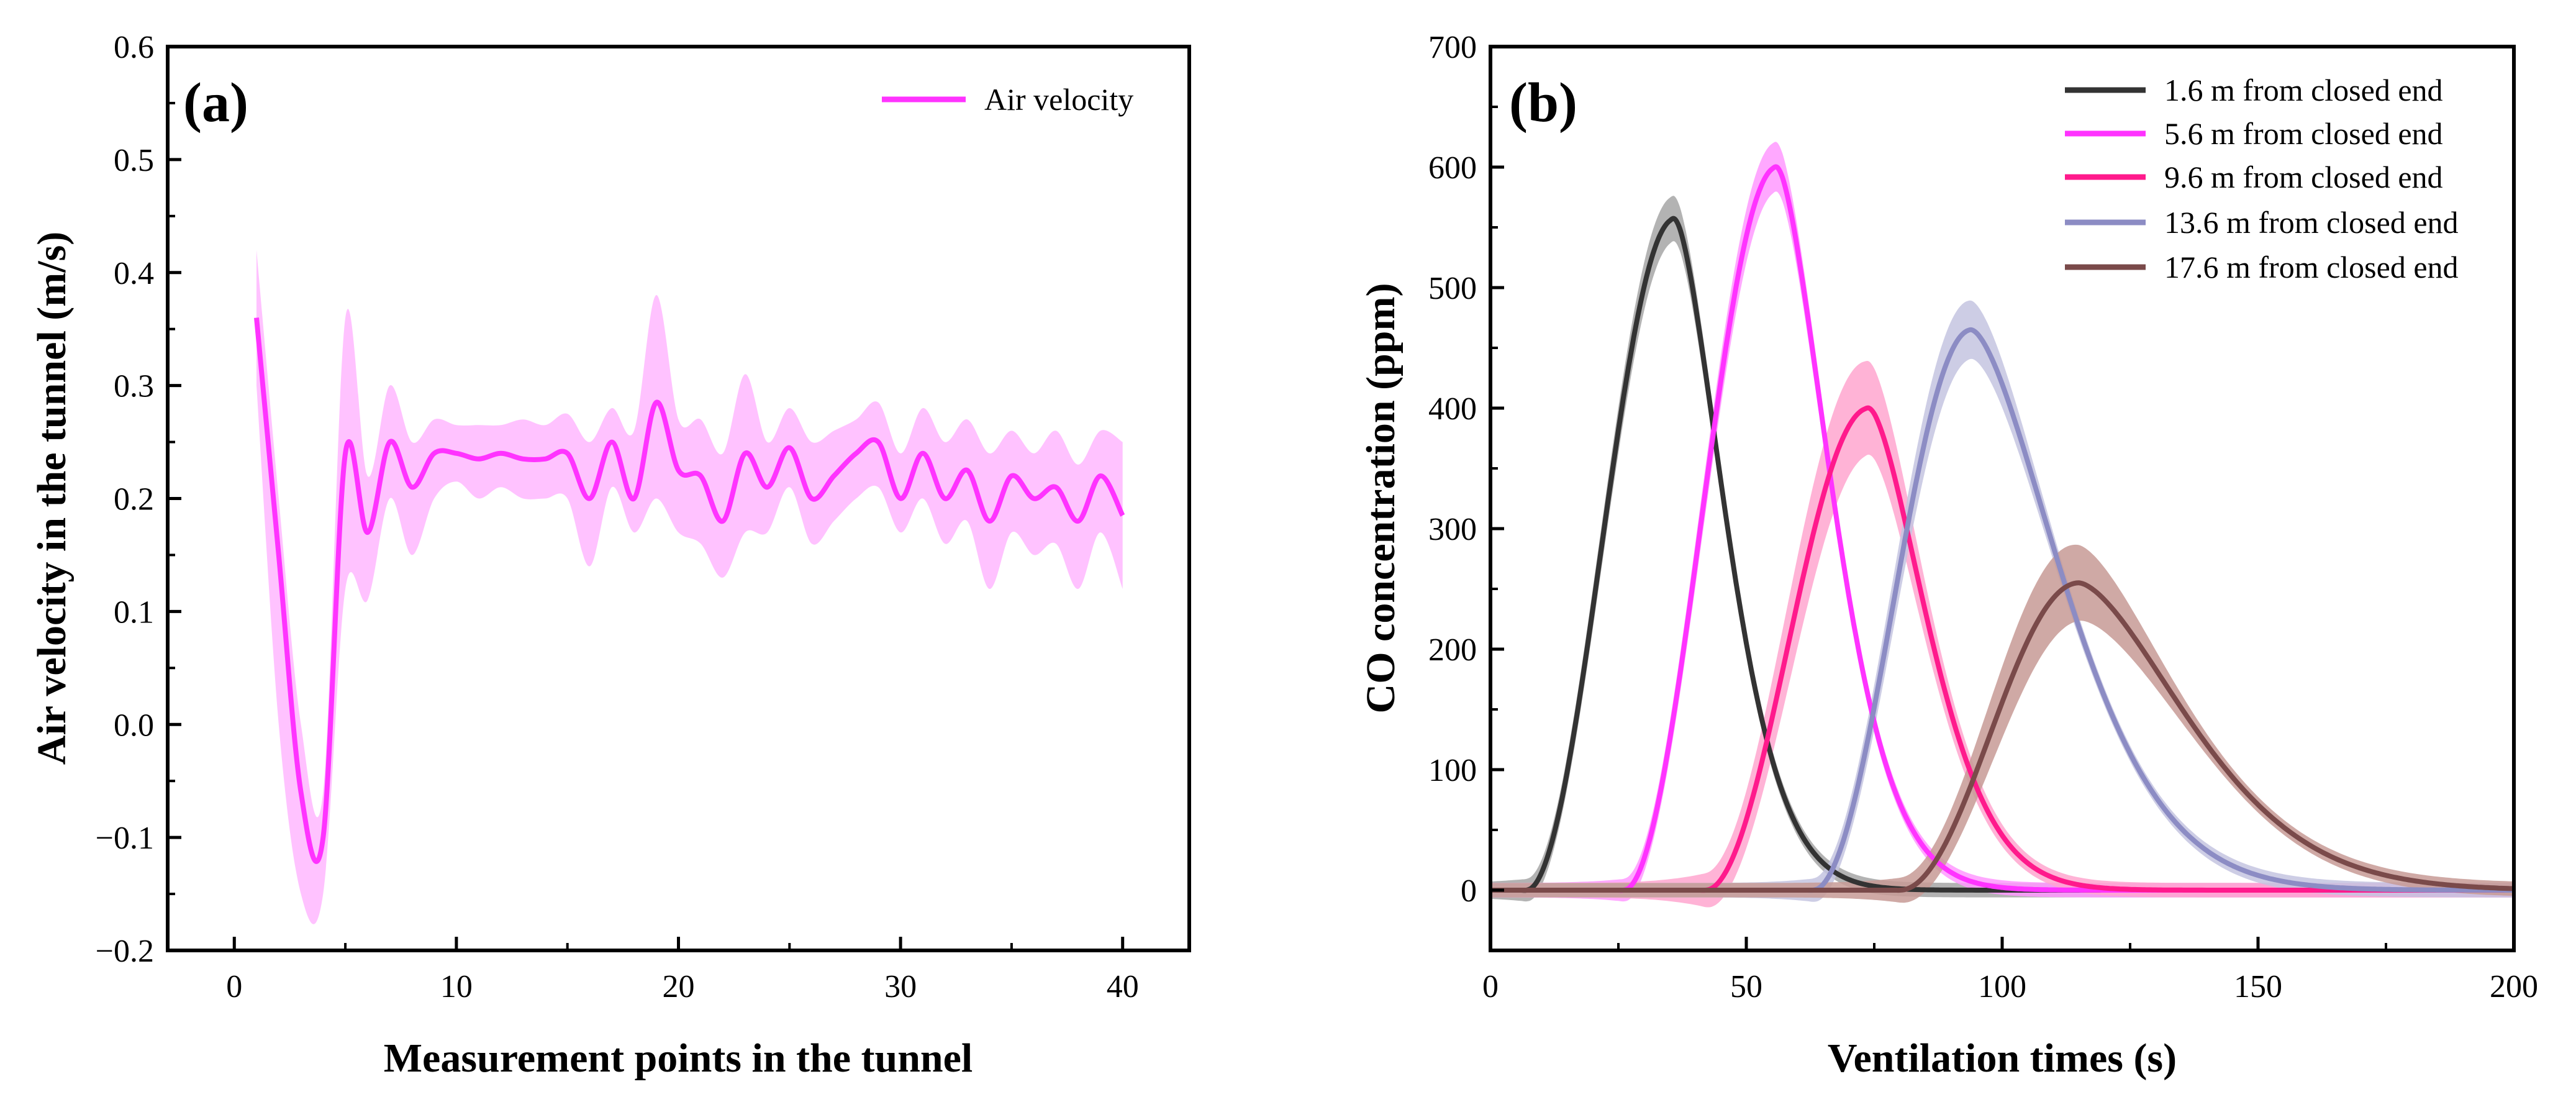 This screenshot has width=2576, height=1102. Describe the element at coordinates (1058, 99) in the screenshot. I see `panel-a-legend-label: Air velocity` at that location.